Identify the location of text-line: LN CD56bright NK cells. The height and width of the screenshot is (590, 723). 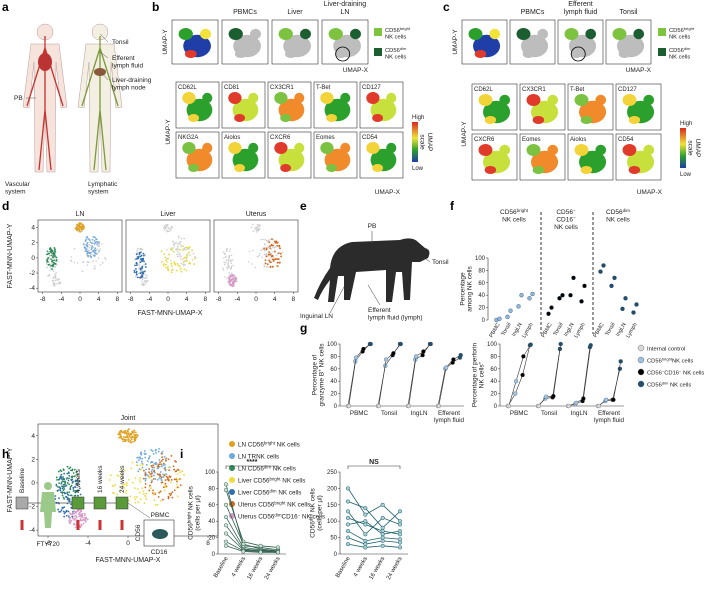
(269, 444).